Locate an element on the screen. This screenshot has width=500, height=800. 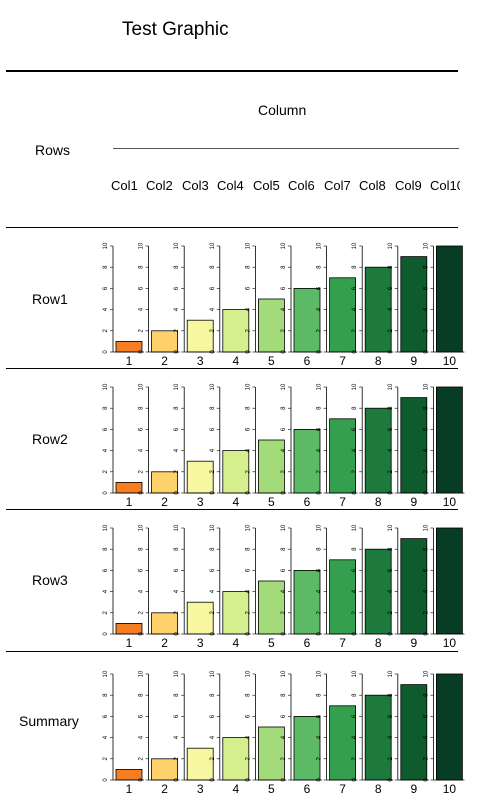
column-label: Col9 is located at coordinates (408, 185).